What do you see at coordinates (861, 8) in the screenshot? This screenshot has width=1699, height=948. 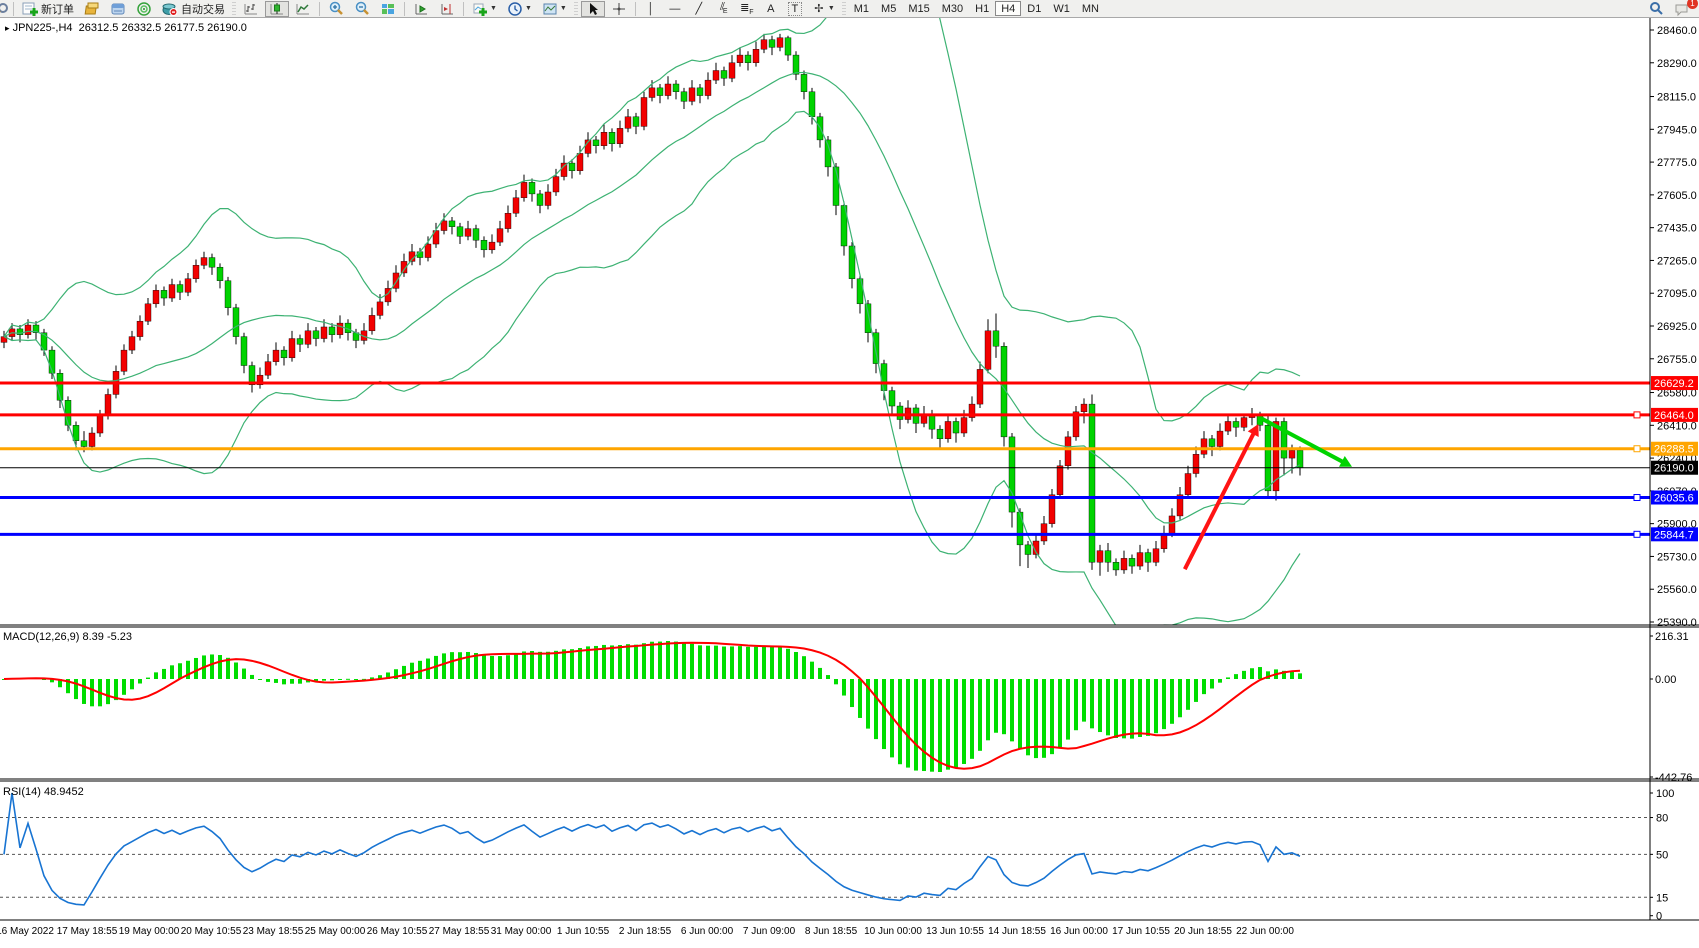 I see `timeframe-m1: M1` at bounding box center [861, 8].